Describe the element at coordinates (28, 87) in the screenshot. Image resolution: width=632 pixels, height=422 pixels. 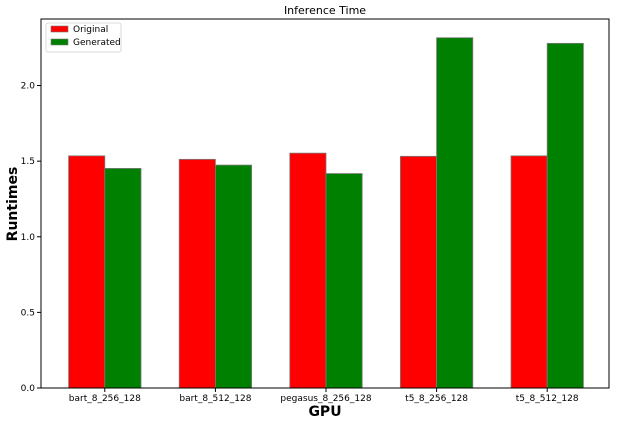
I see `y-tick-label-4: 2.0` at that location.